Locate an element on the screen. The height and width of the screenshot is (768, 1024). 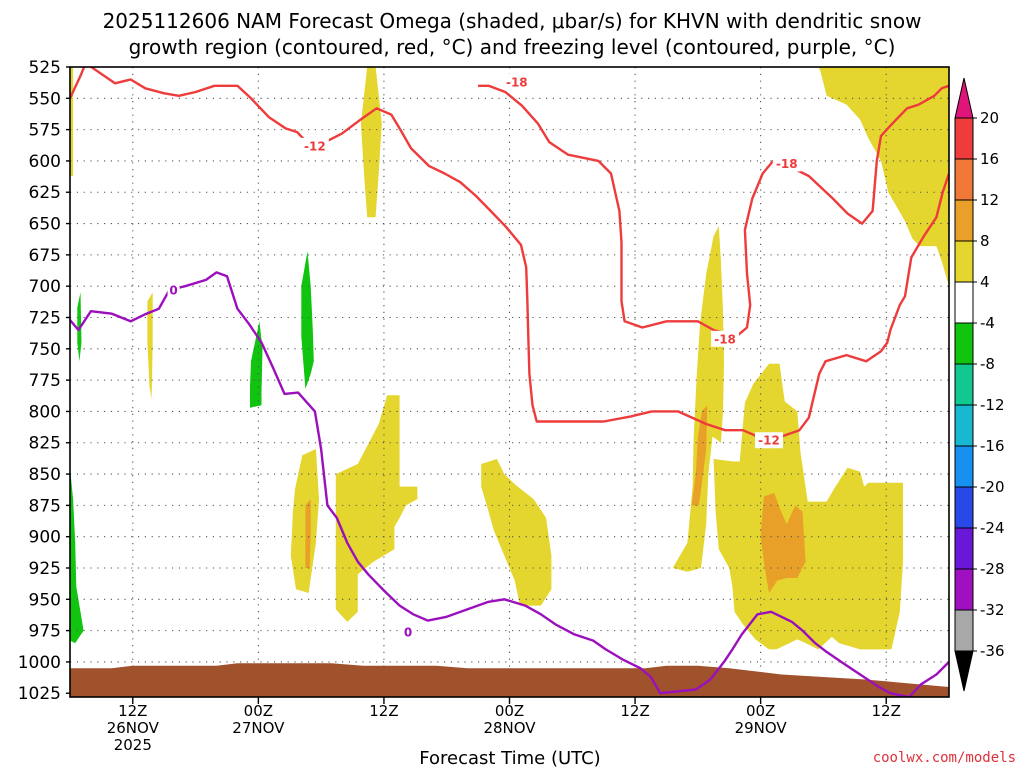
omega-region-yellow-550-hump is located at coordinates (371, 142).